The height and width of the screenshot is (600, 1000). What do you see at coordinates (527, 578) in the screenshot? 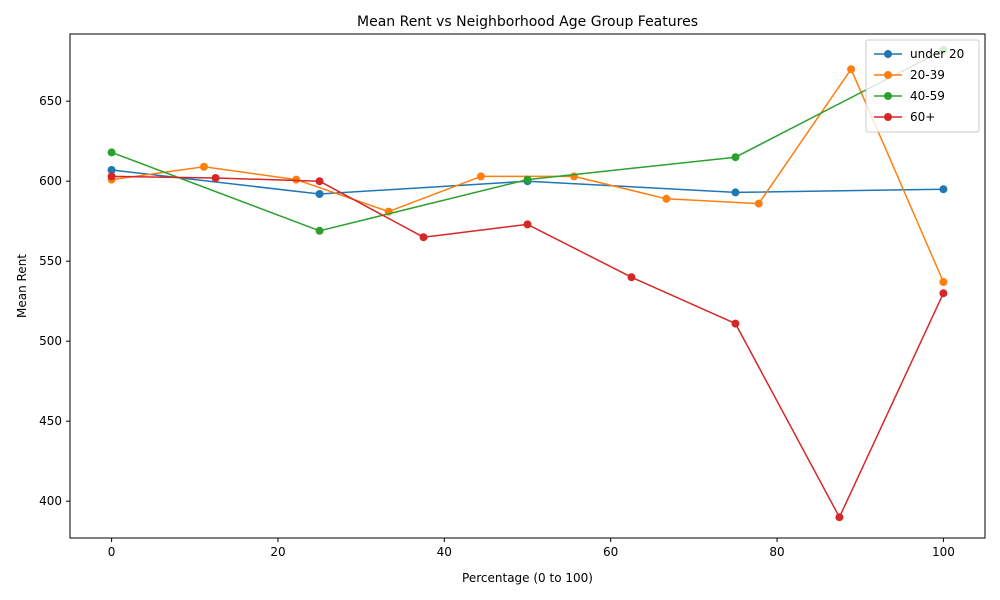
I see `x-axis-label: Percentage (0 to 100)` at bounding box center [527, 578].